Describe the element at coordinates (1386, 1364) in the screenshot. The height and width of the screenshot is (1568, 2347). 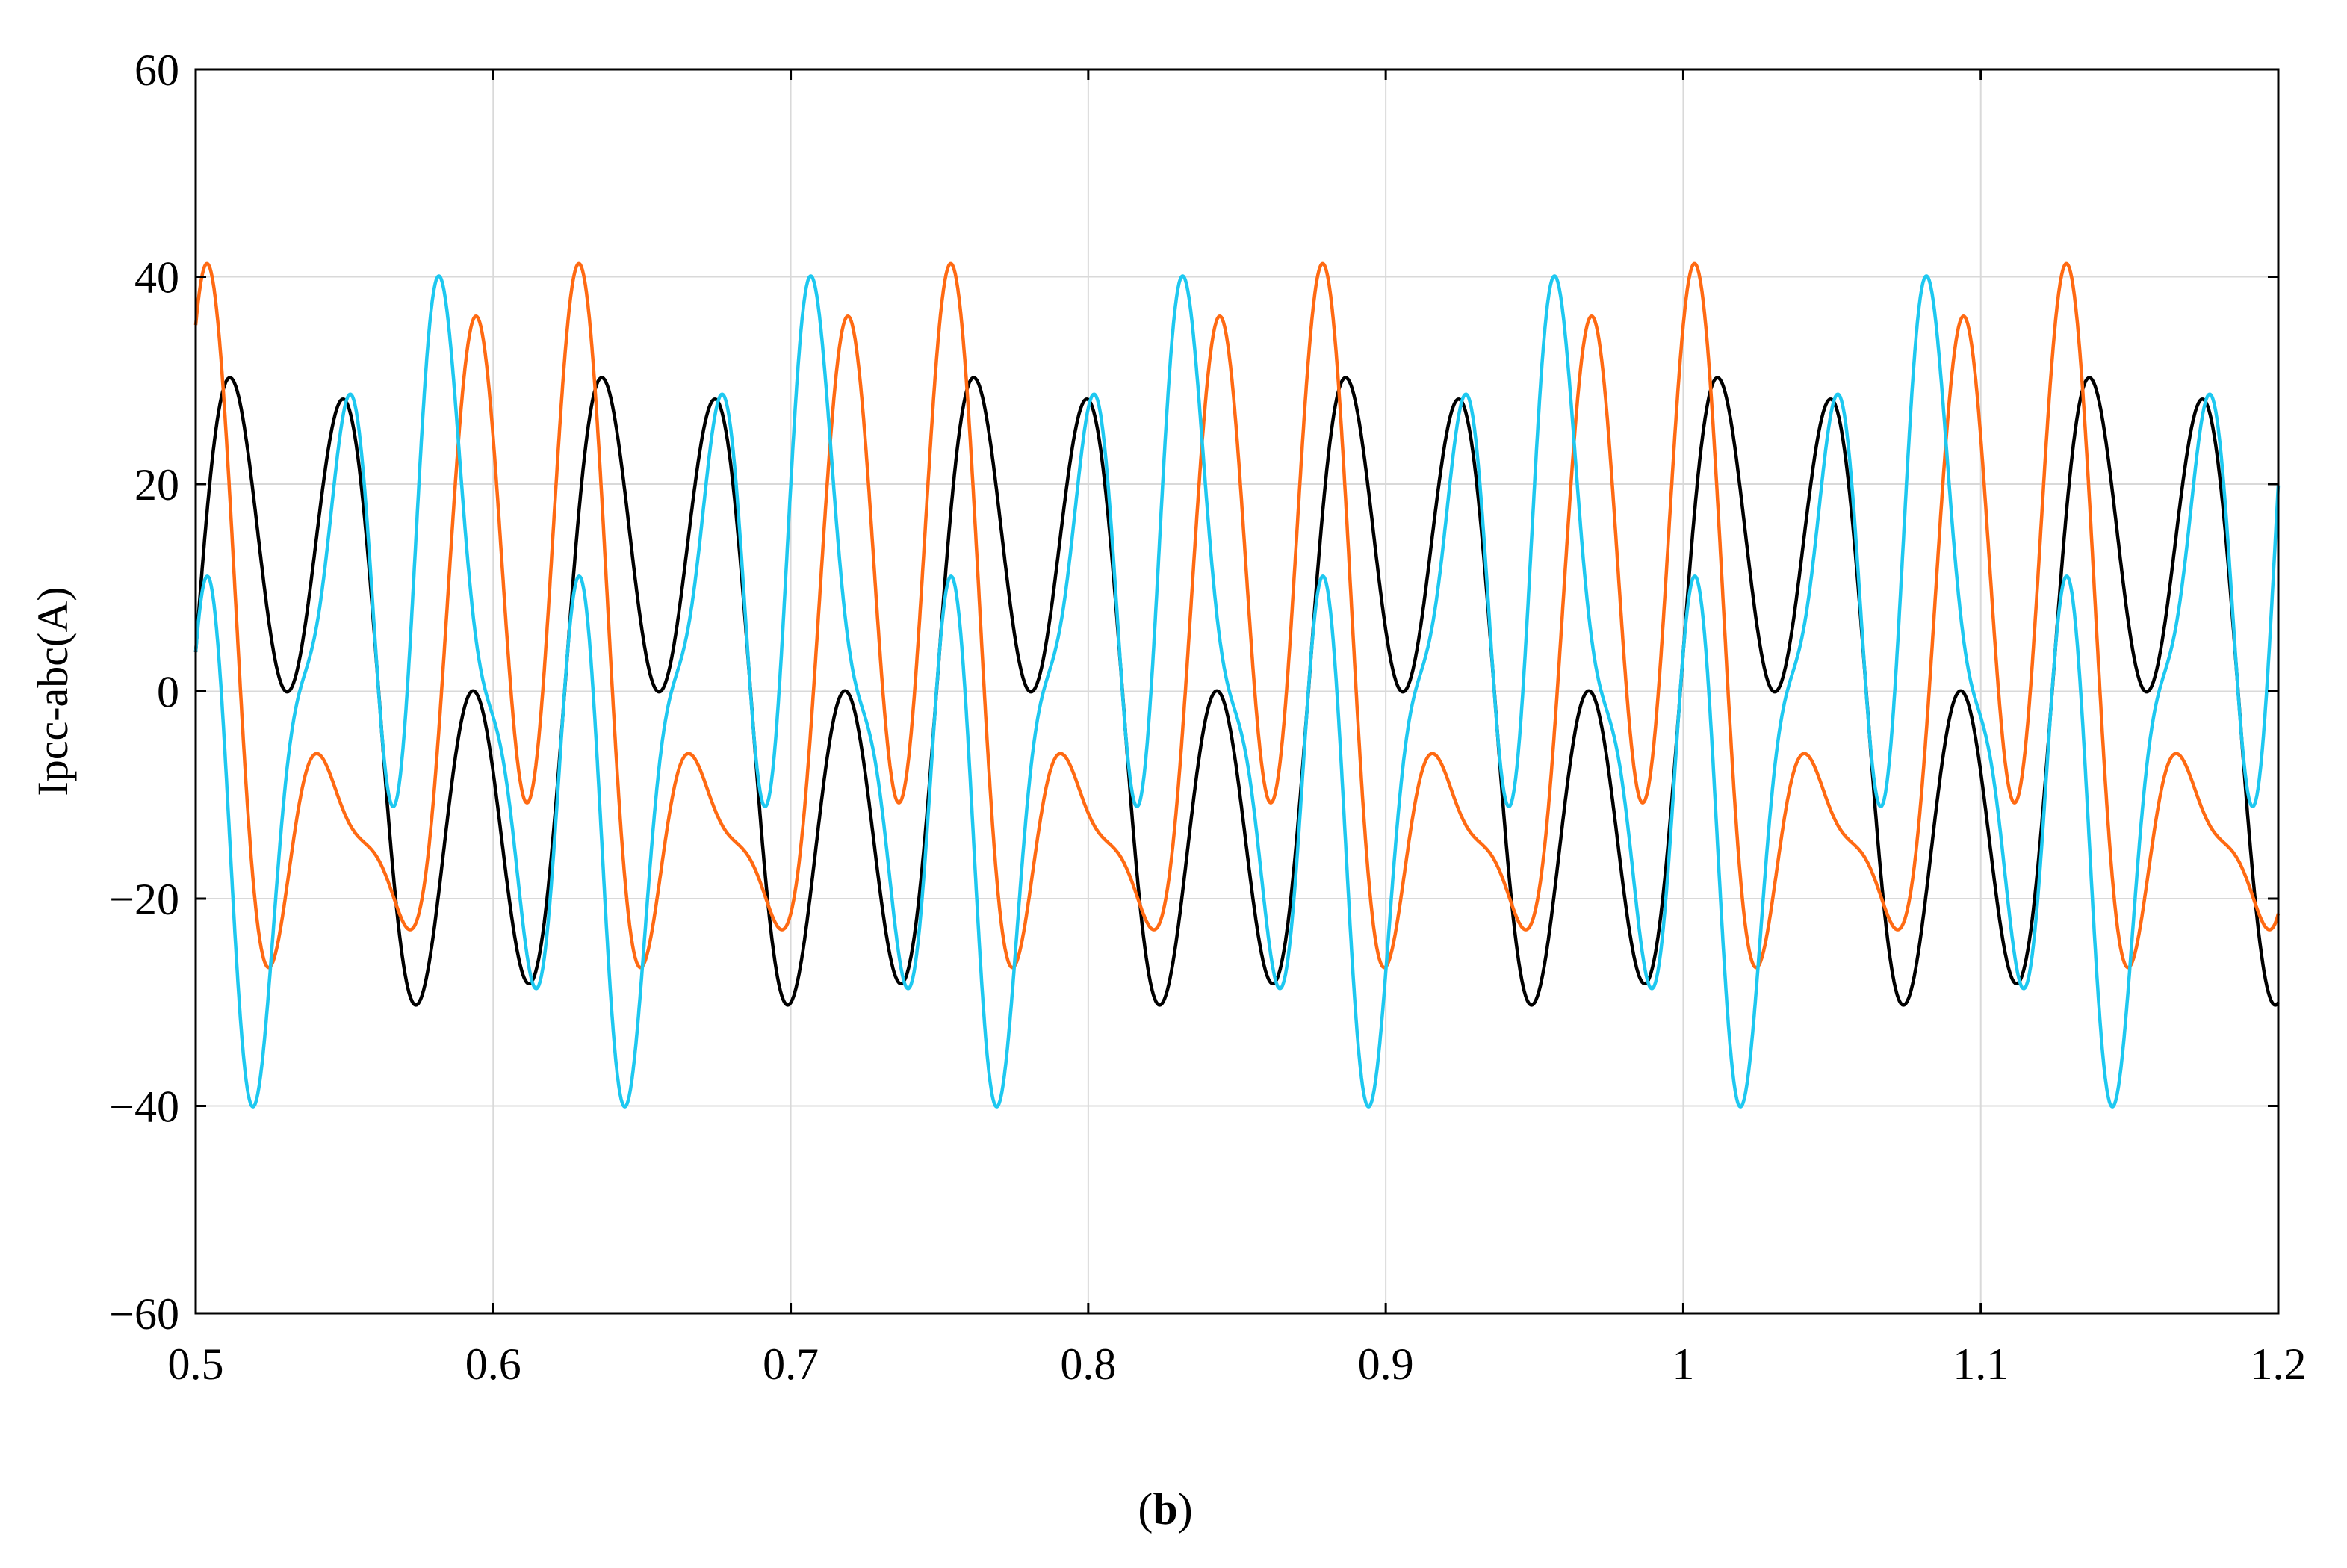
I see `x-tick-label: 0.9` at that location.